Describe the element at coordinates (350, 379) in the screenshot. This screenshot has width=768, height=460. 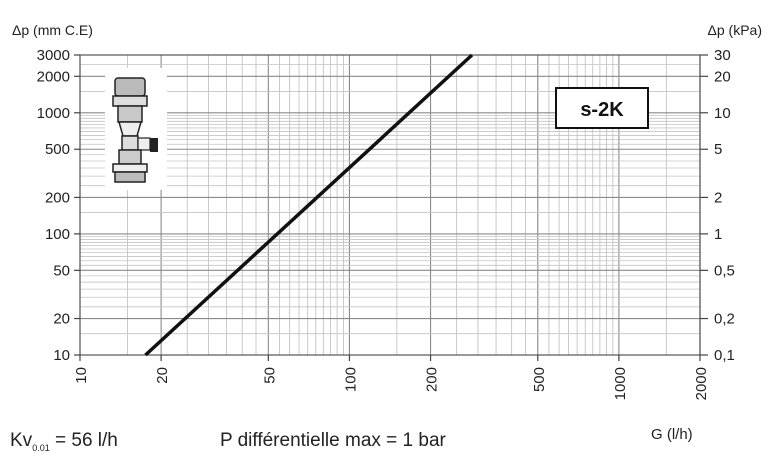
I see `x-tick-label: 100` at that location.